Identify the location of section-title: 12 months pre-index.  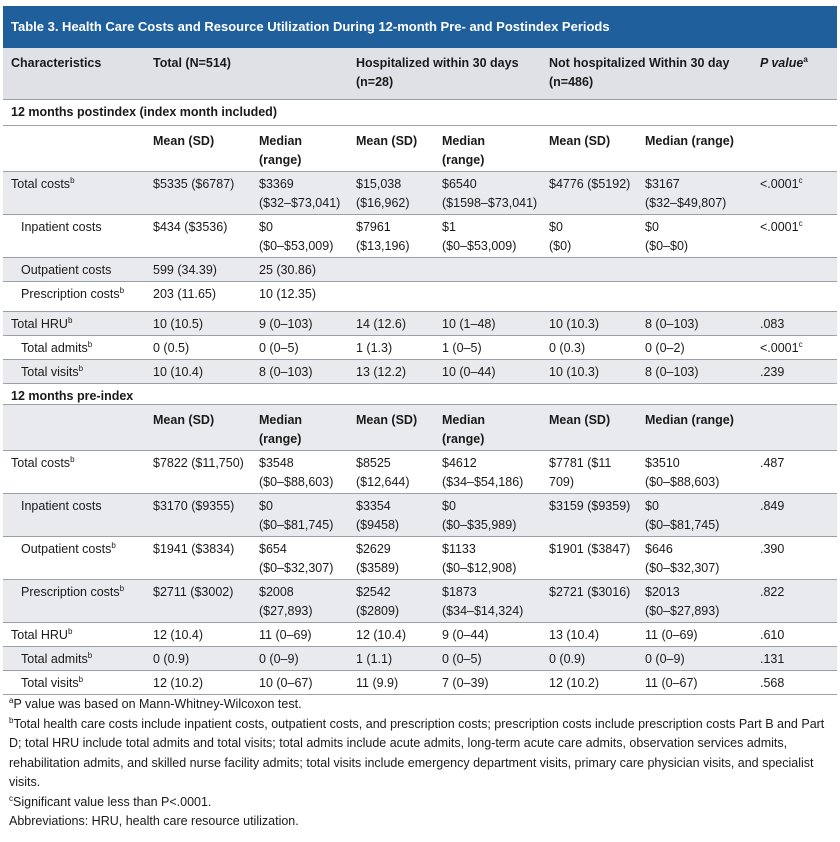
(72, 396).